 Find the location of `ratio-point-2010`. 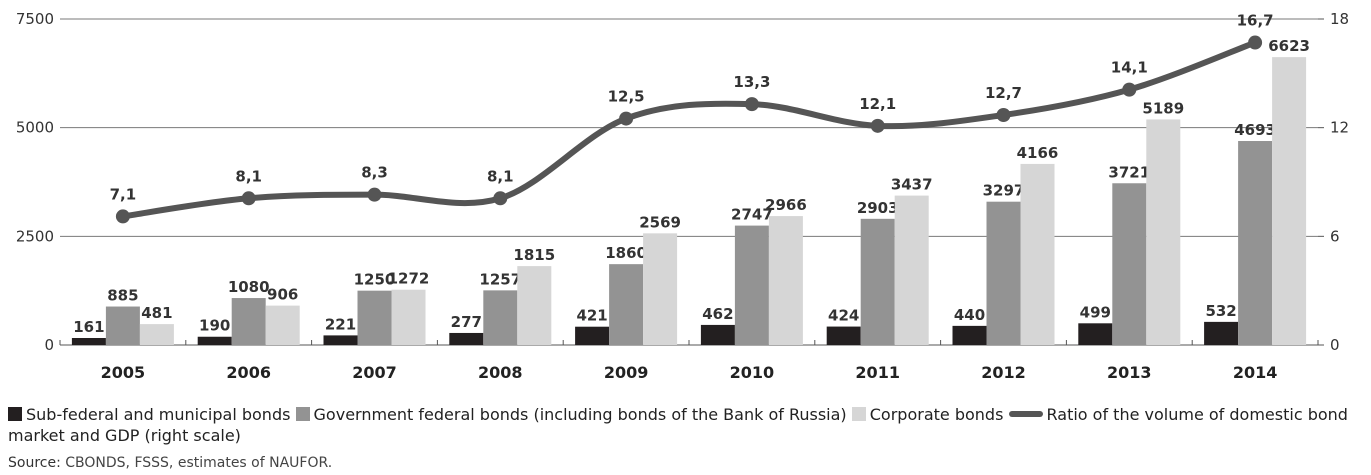

ratio-point-2010 is located at coordinates (751, 104).